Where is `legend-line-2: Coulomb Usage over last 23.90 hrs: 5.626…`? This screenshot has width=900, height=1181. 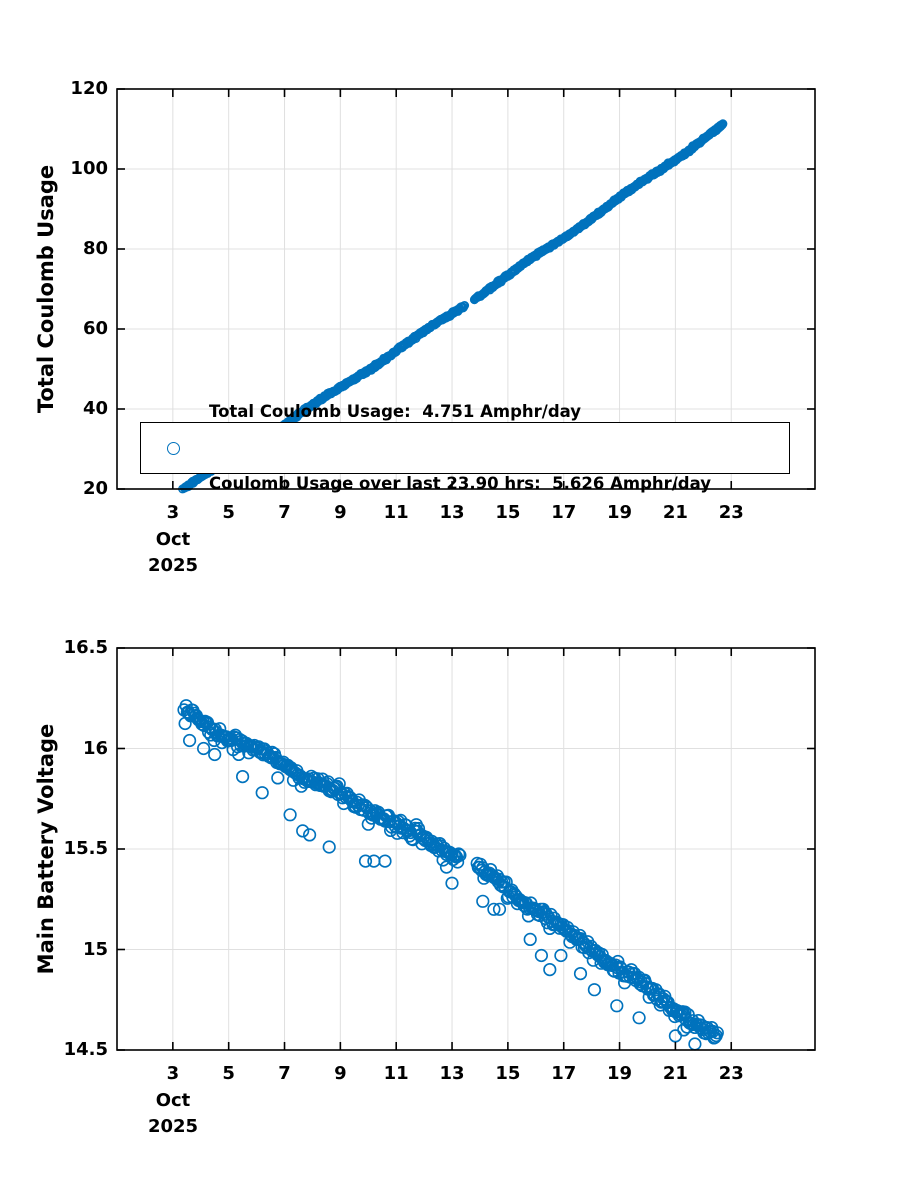 legend-line-2: Coulomb Usage over last 23.90 hrs: 5.626… is located at coordinates (460, 483).